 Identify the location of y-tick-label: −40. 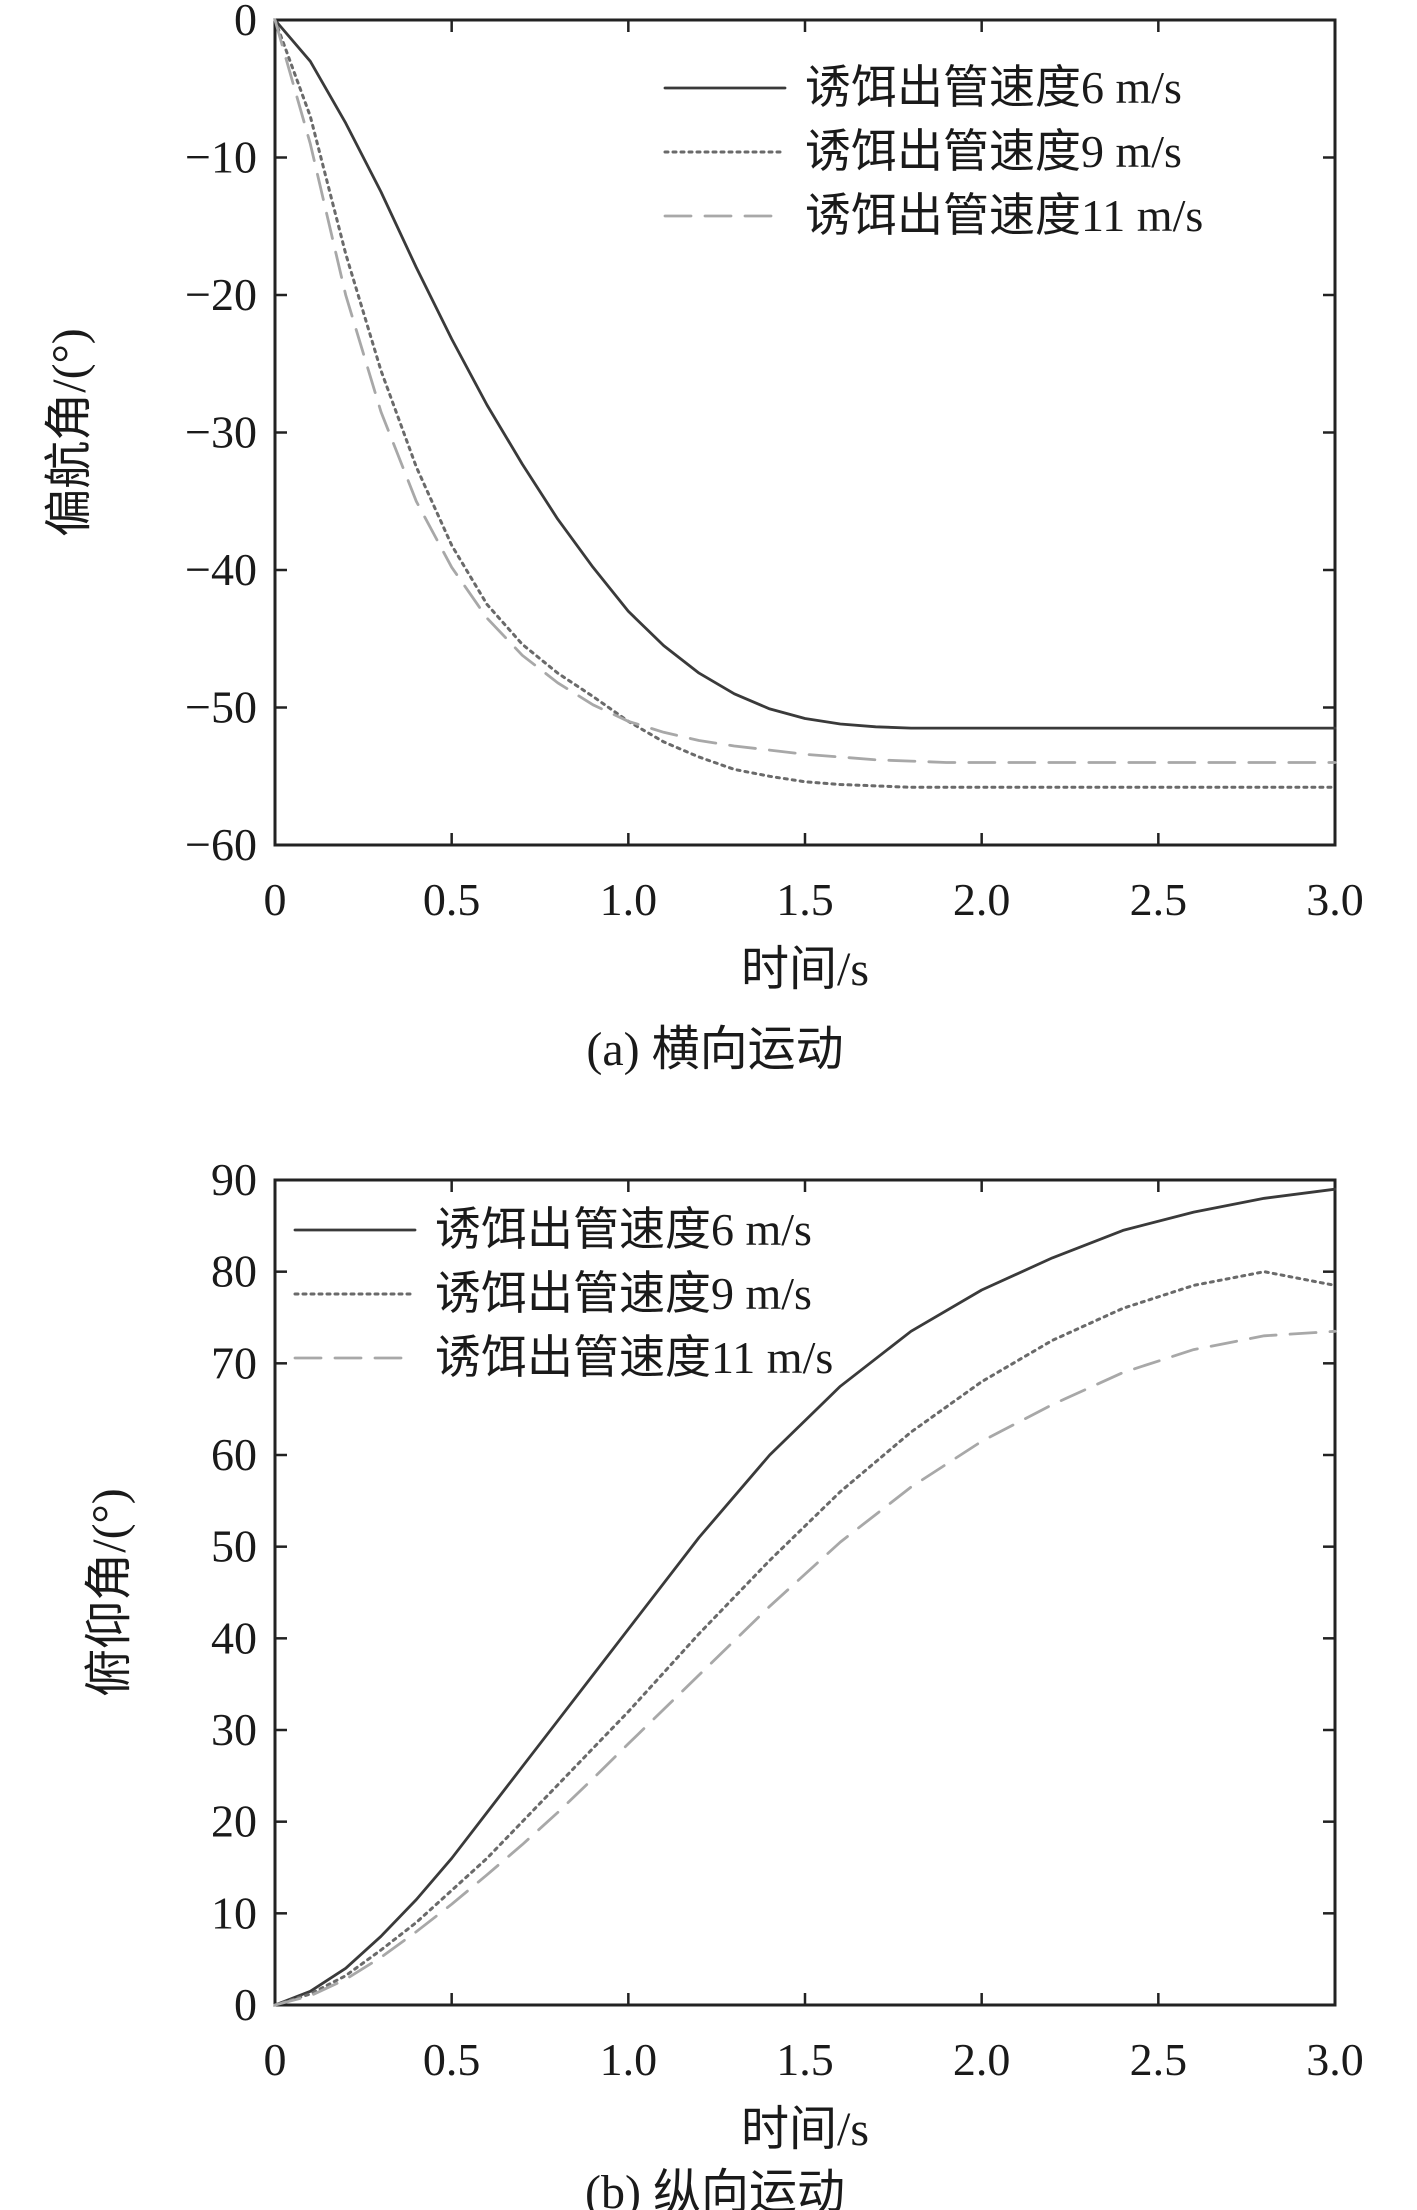
(221, 569).